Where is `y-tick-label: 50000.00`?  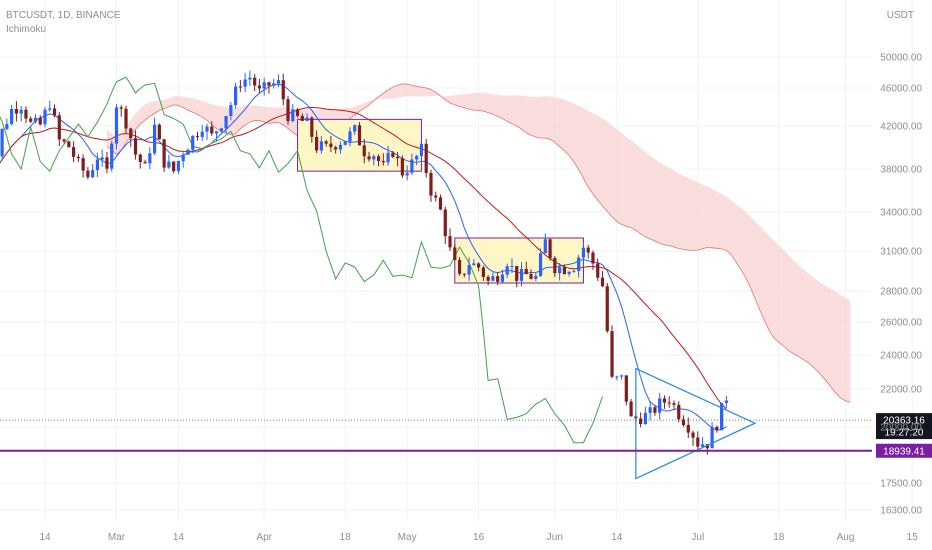
y-tick-label: 50000.00 is located at coordinates (901, 58).